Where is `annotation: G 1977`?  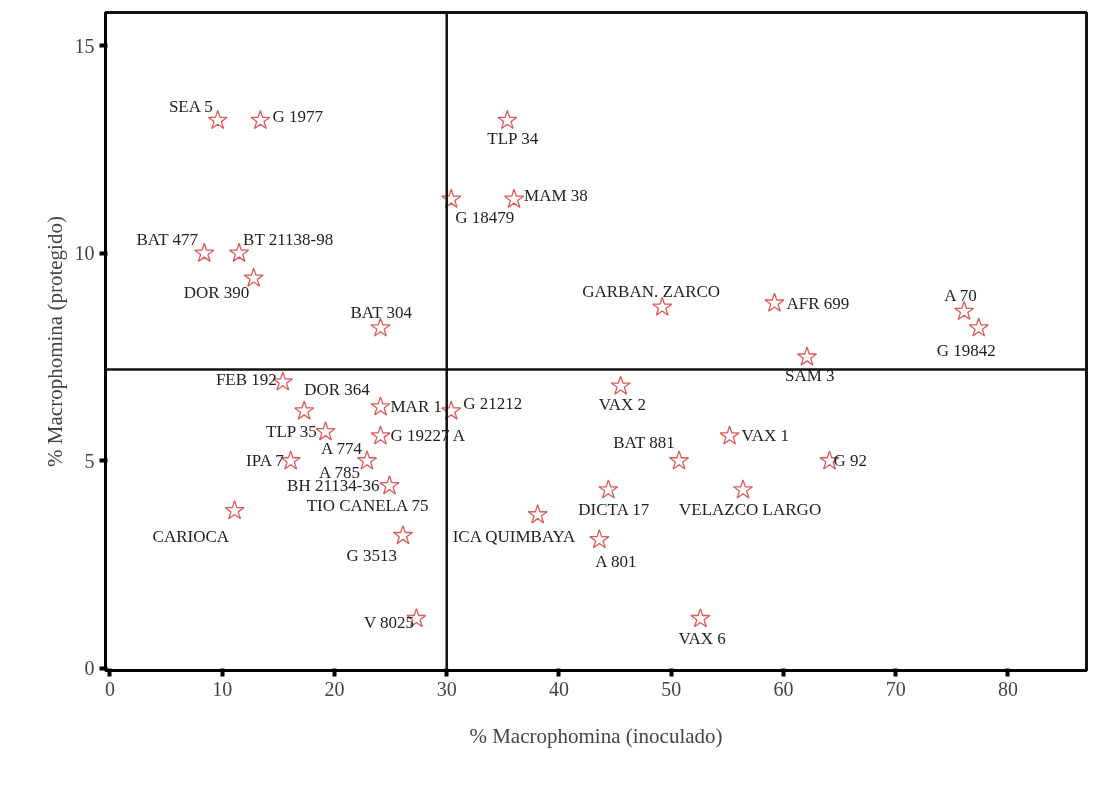
annotation: G 1977 is located at coordinates (298, 116).